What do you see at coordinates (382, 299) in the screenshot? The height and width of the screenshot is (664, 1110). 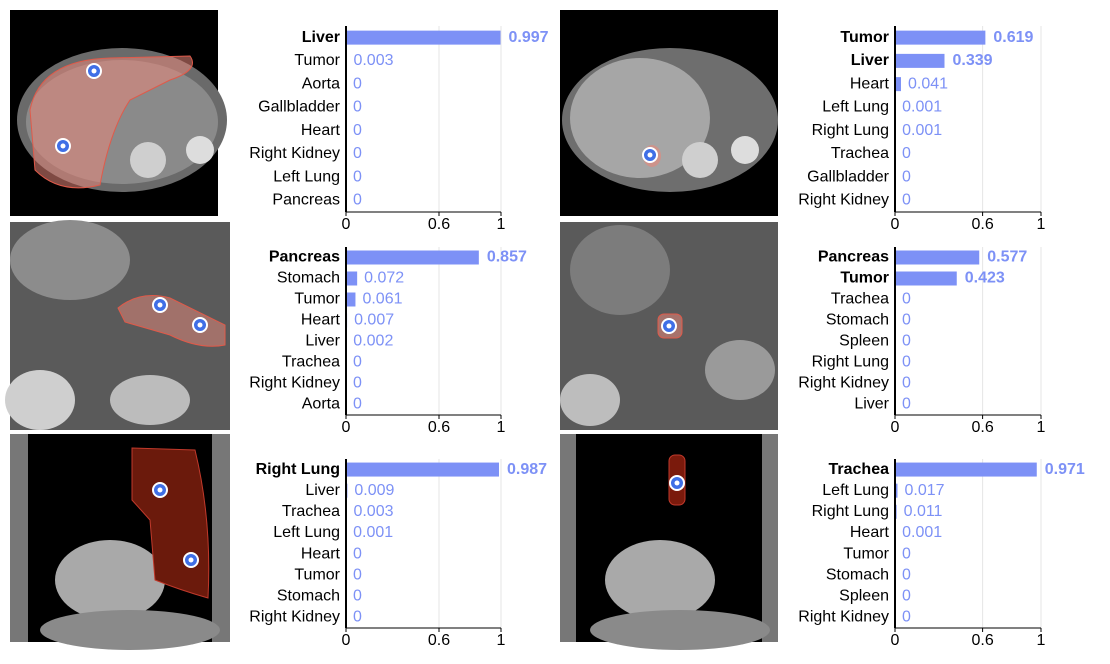 I see `value-label: 0.061` at bounding box center [382, 299].